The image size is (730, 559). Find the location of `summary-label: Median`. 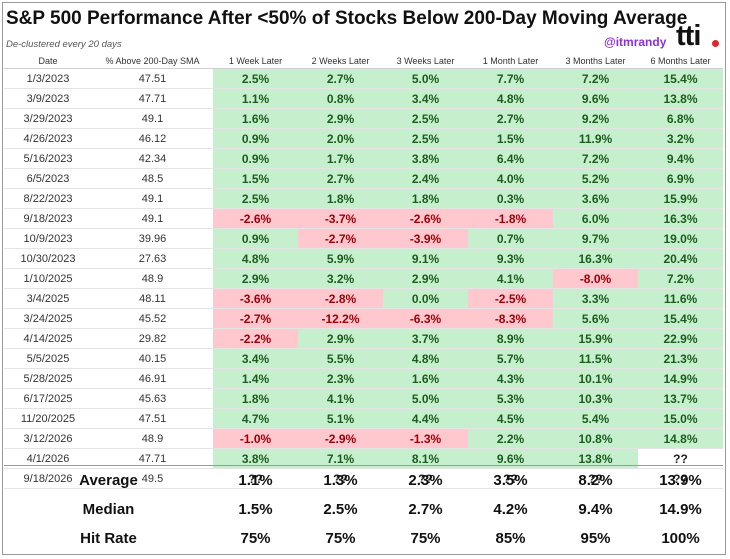

summary-label: Median is located at coordinates (108, 509).